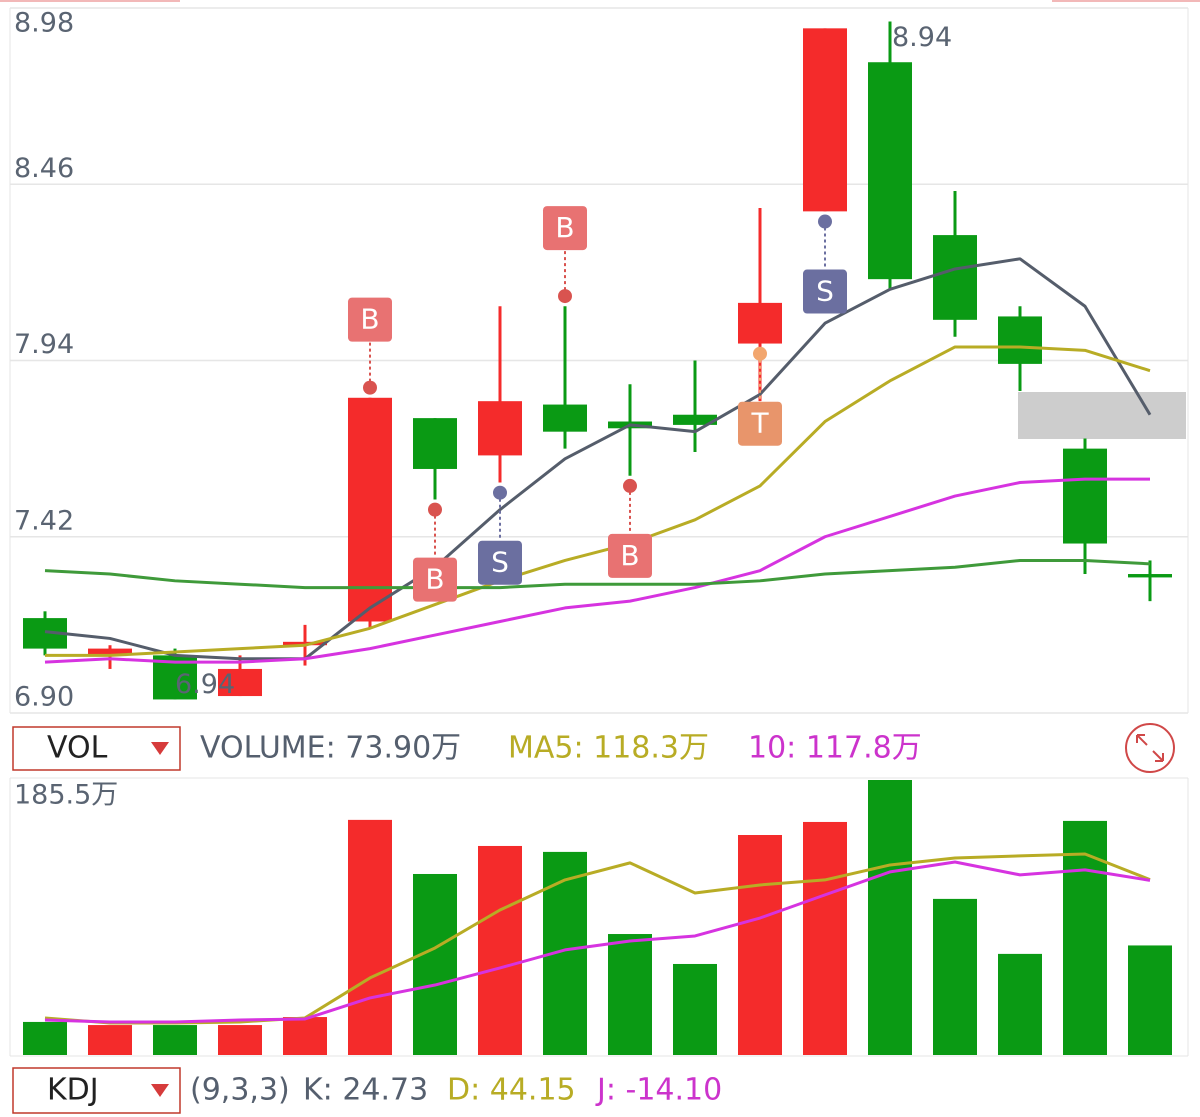  I want to click on kdj-header: KDJ (9,3,3) K: 24.73 D: 44.15 J: -14.10, so click(367, 1090).